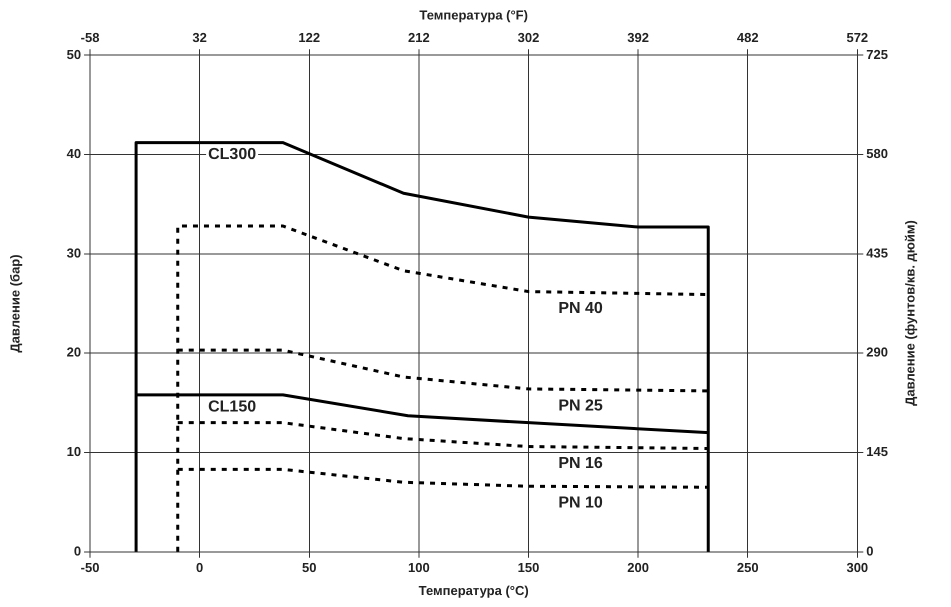  I want to click on series-label: PN 10, so click(580, 503).